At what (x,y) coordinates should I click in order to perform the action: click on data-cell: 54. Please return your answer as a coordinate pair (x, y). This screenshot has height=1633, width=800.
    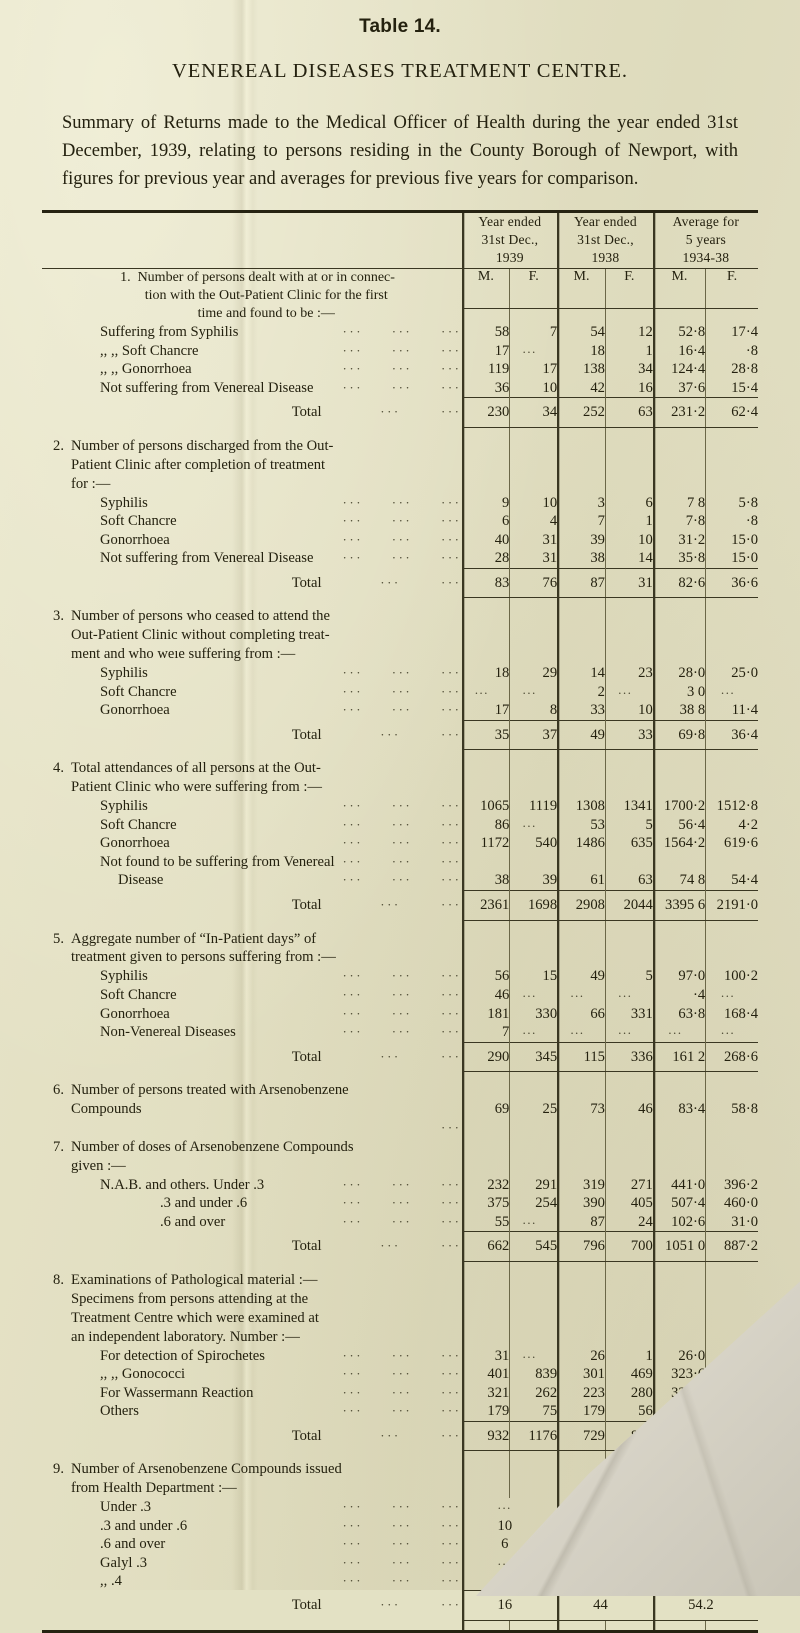
    Looking at the image, I should click on (581, 332).